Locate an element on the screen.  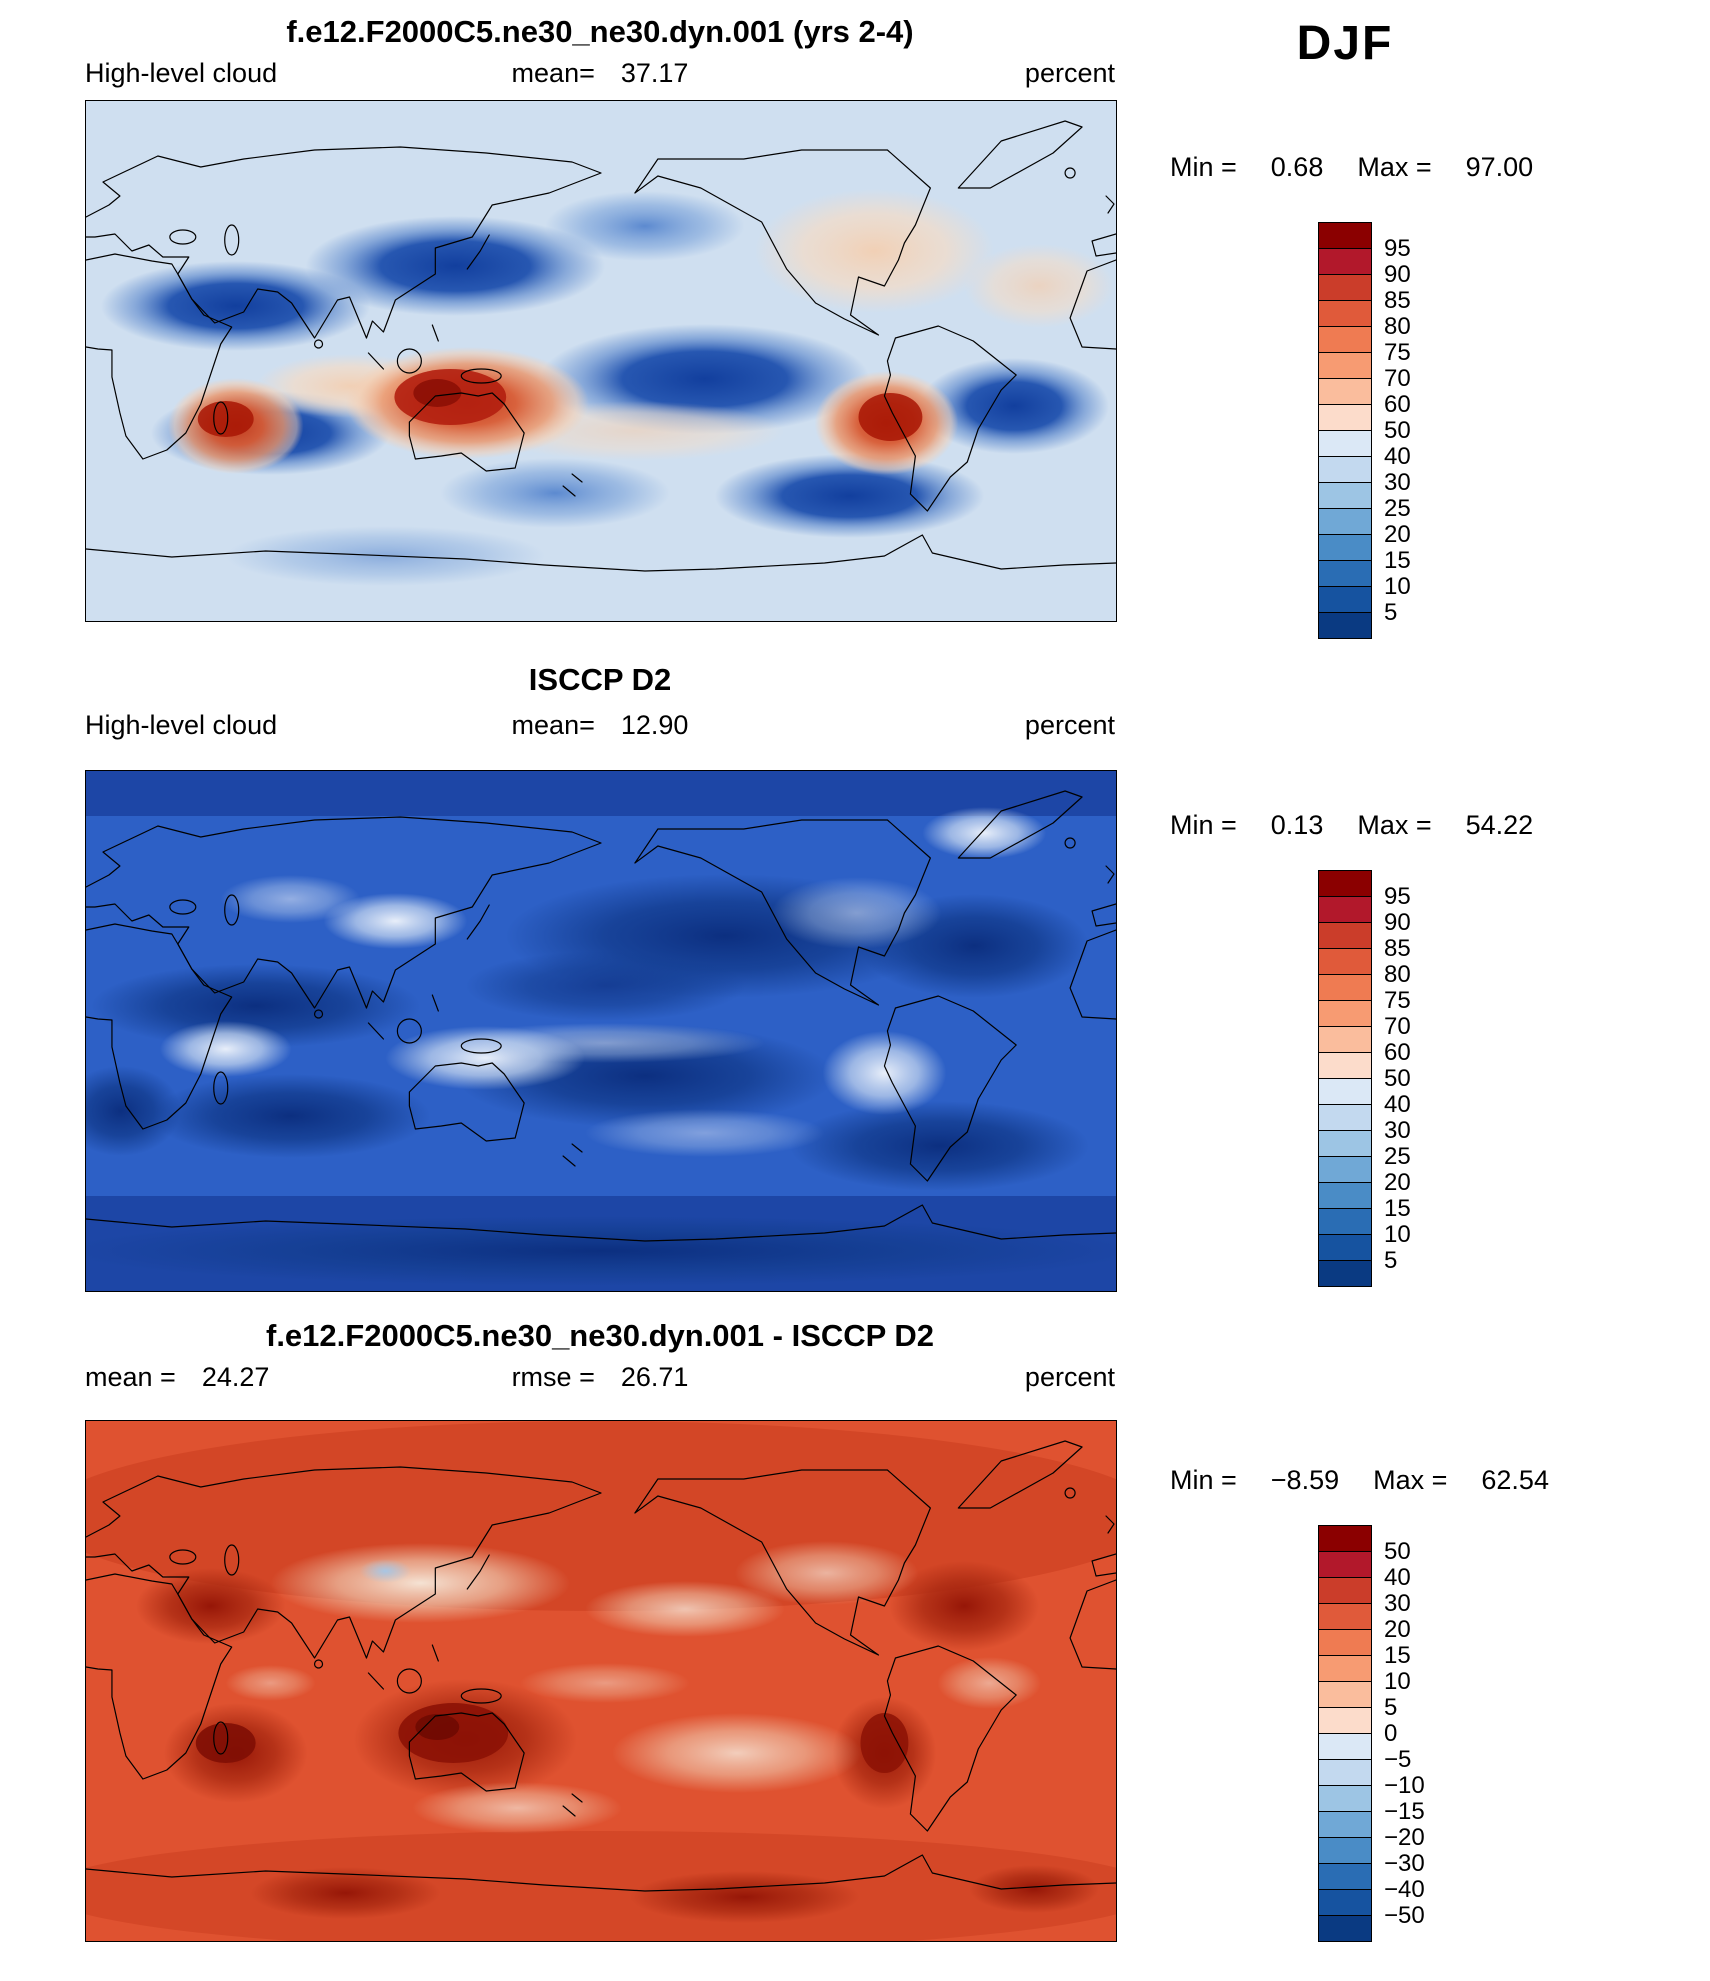
variable-label: High-level cloud is located at coordinates (181, 725).